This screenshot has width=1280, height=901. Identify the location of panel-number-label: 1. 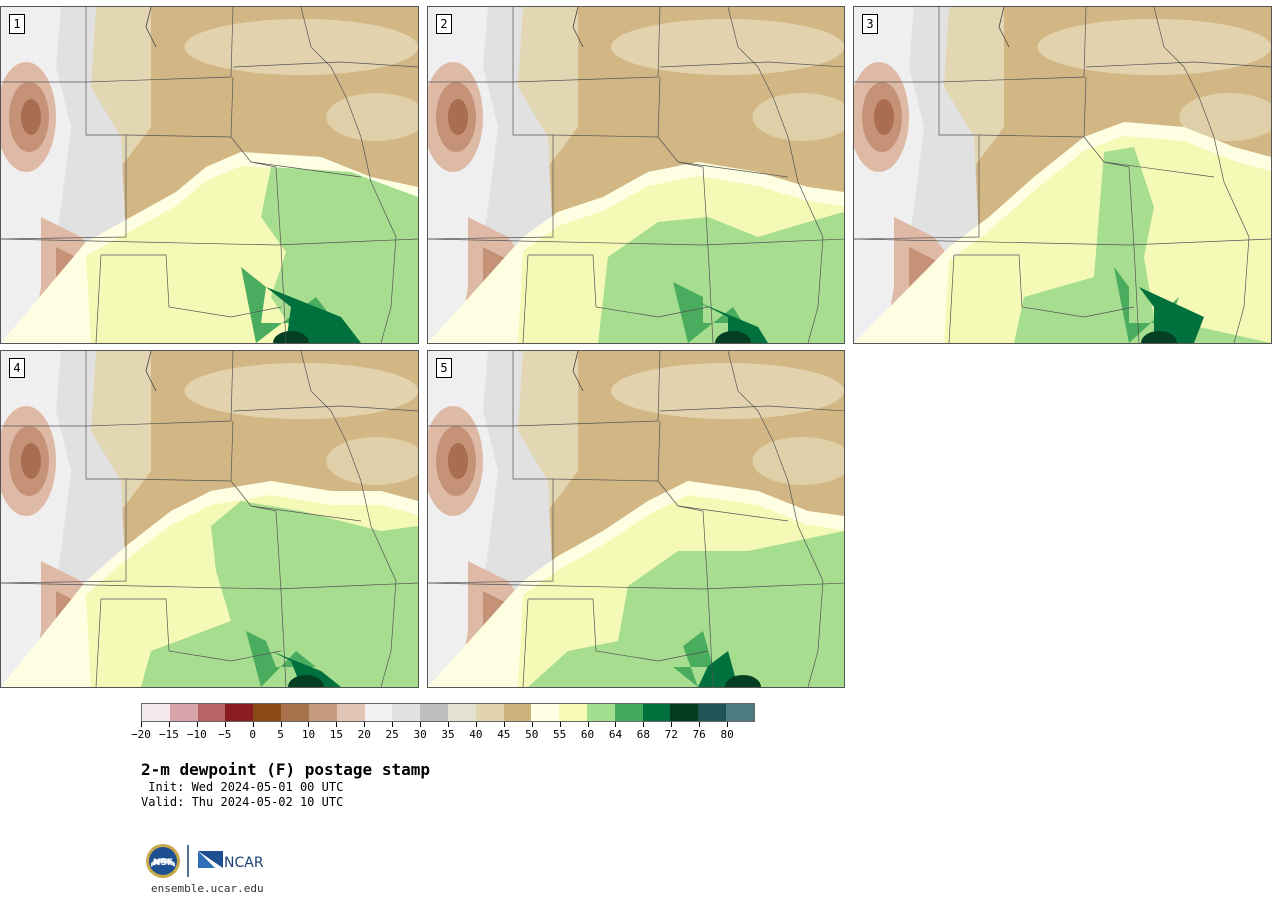
(17, 24).